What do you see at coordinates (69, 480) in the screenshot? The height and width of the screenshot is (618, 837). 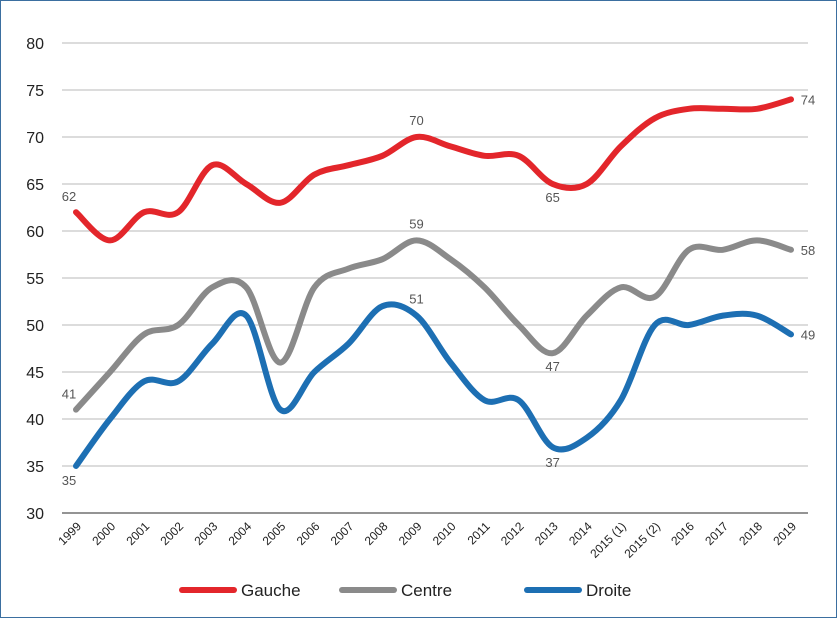 I see `data-label: 35` at bounding box center [69, 480].